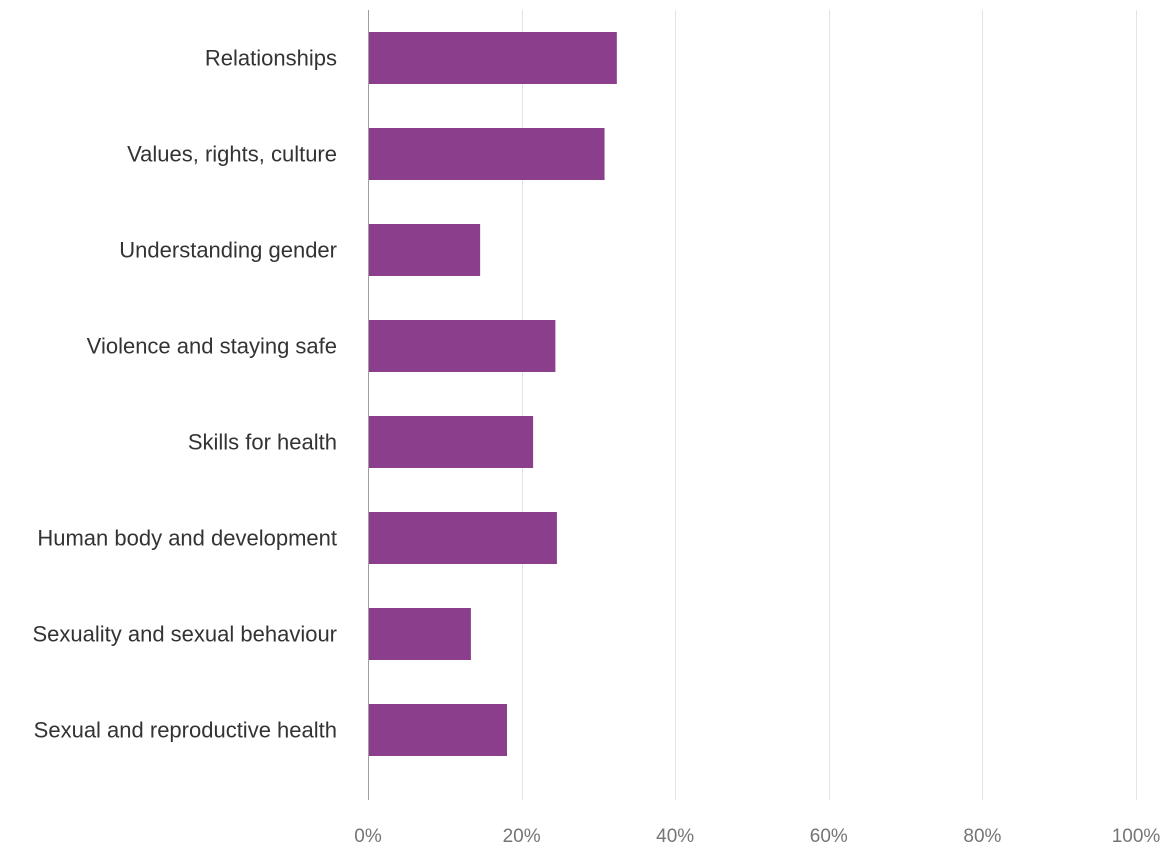 This screenshot has width=1168, height=848. I want to click on category-label-5: Human body and development, so click(187, 538).